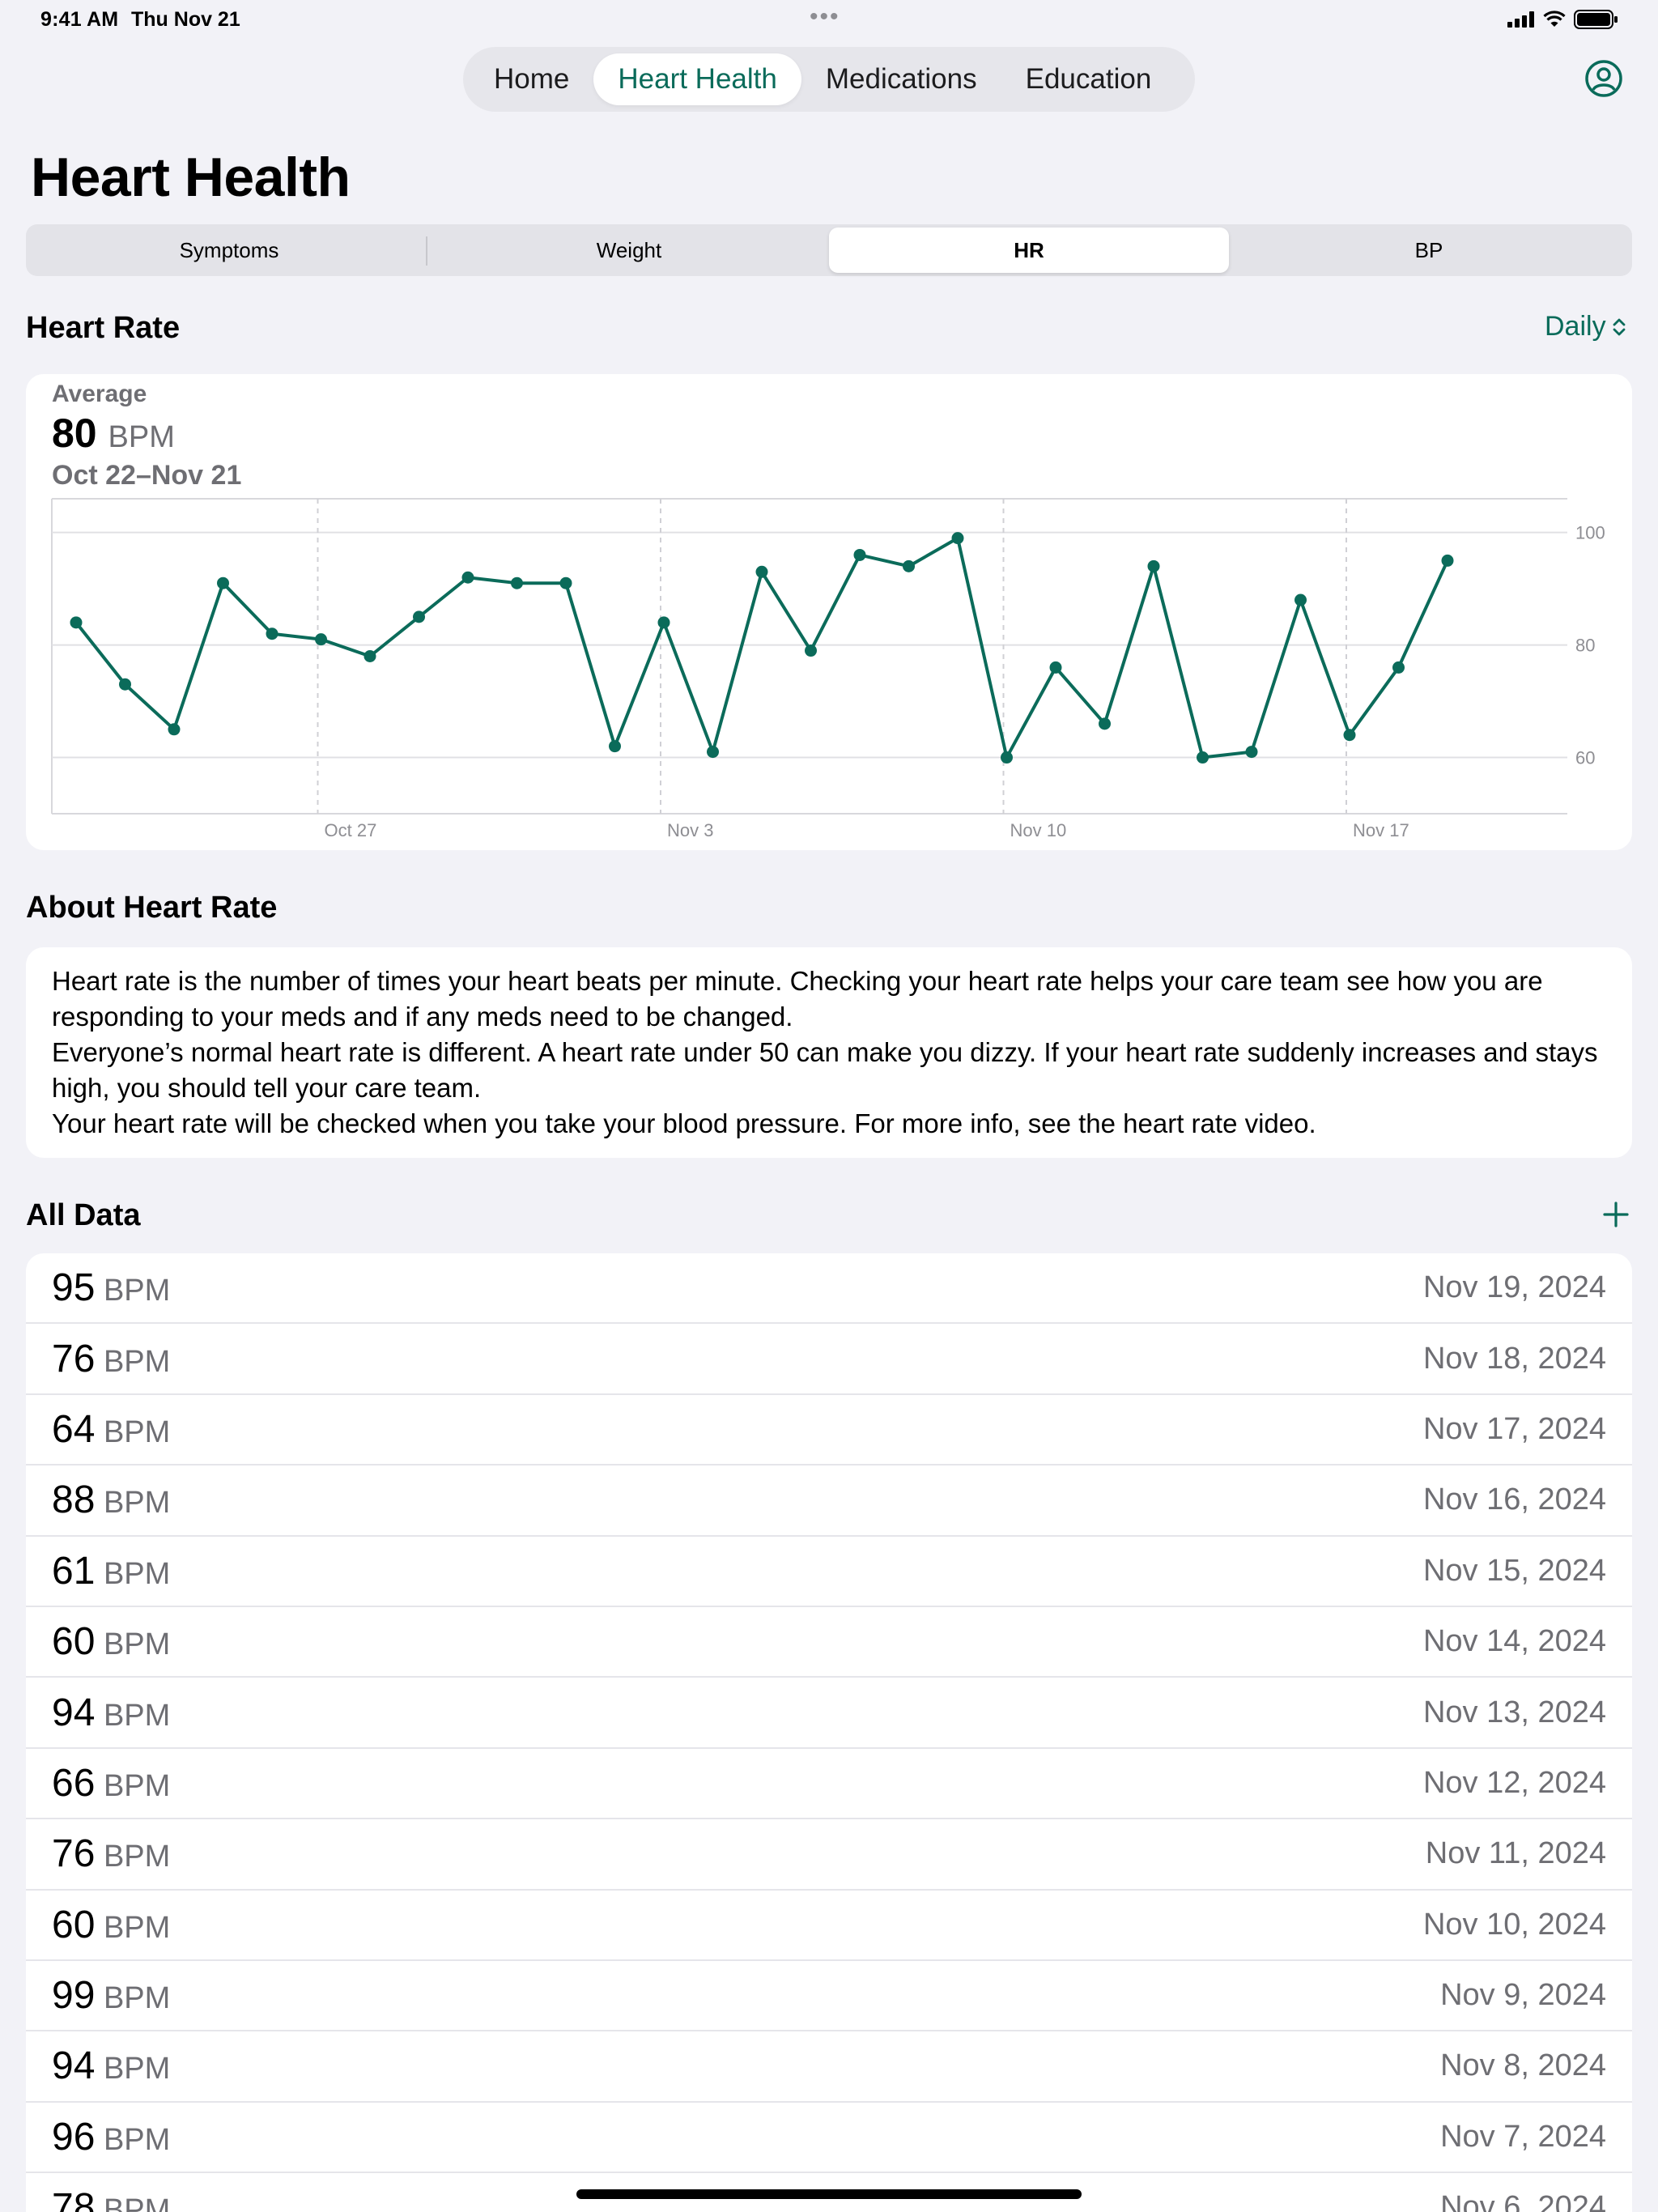  Describe the element at coordinates (1514, 1641) in the screenshot. I see `reading-date: Nov 14, 2024` at that location.